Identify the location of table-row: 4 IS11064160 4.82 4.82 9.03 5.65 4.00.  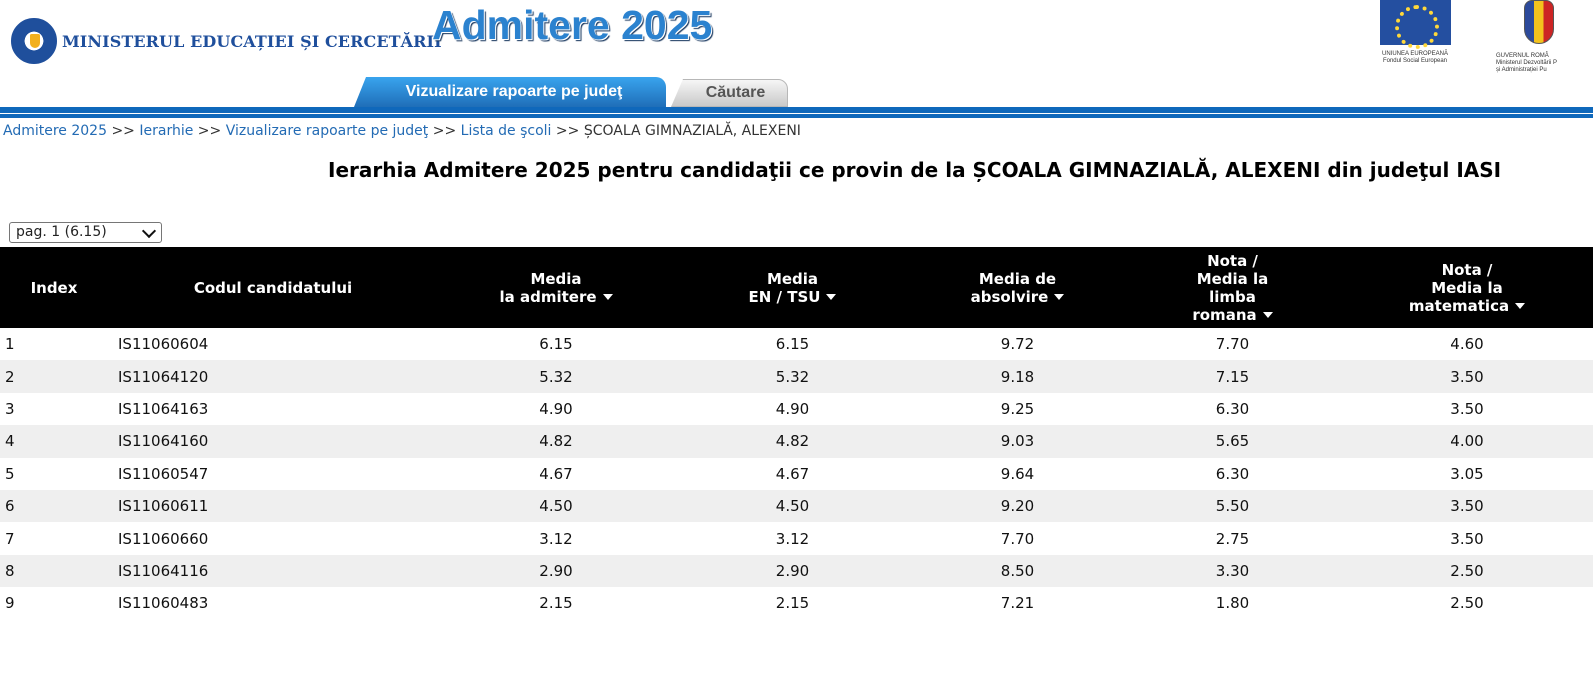
(796, 441).